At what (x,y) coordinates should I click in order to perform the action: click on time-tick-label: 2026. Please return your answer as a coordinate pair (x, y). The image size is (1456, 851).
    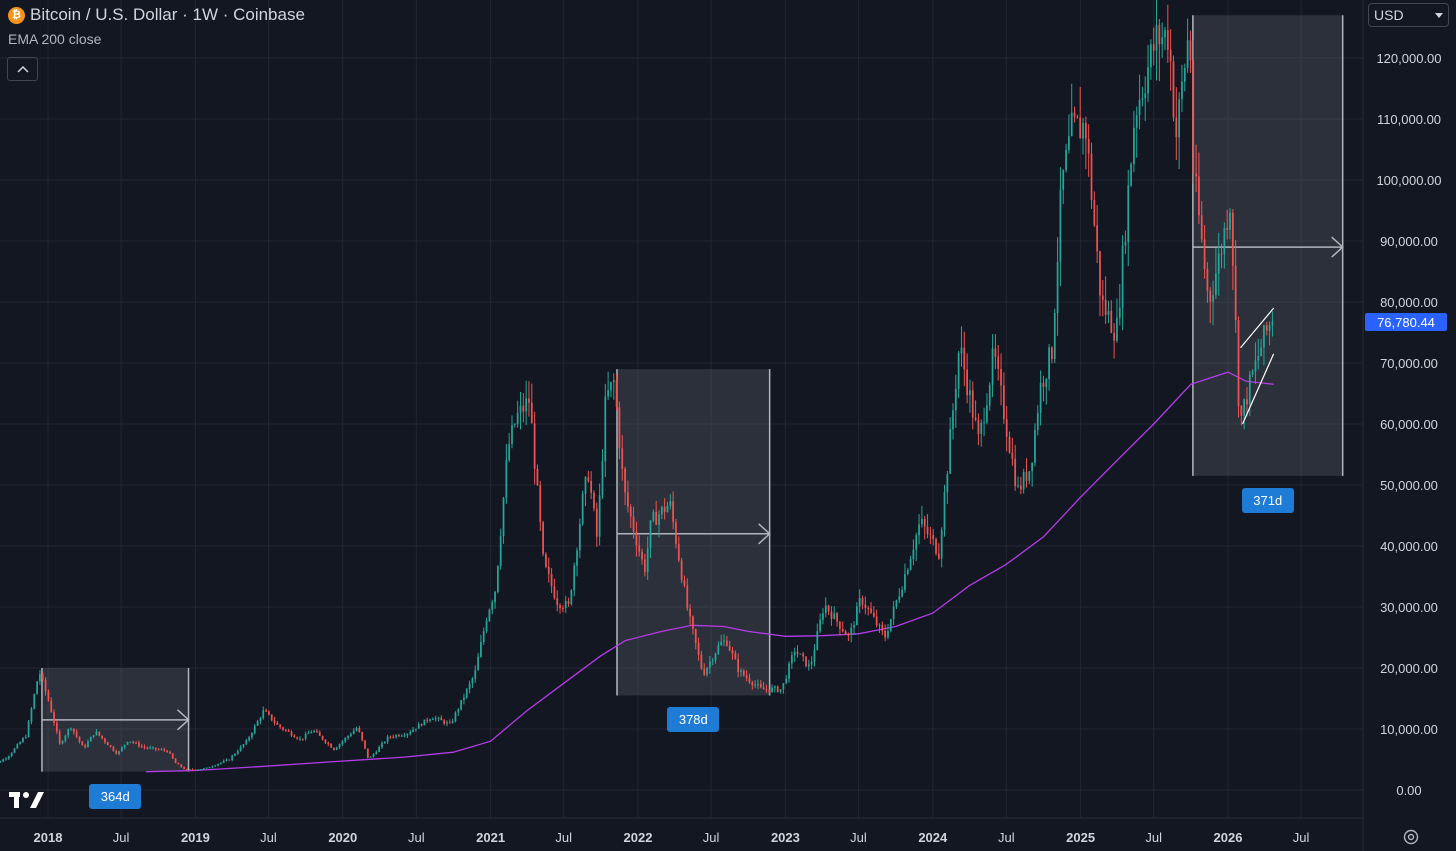
    Looking at the image, I should click on (1228, 837).